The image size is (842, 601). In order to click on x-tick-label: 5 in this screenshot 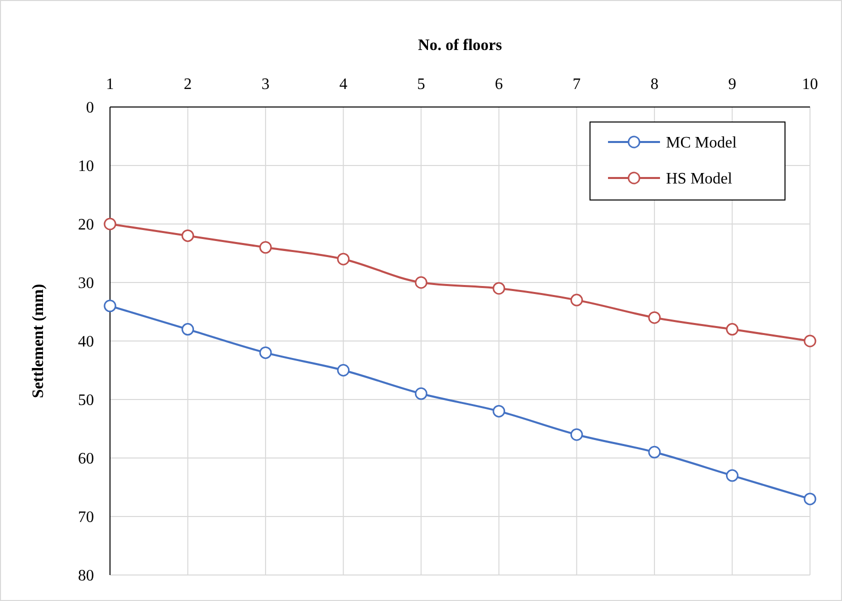, I will do `click(421, 84)`.